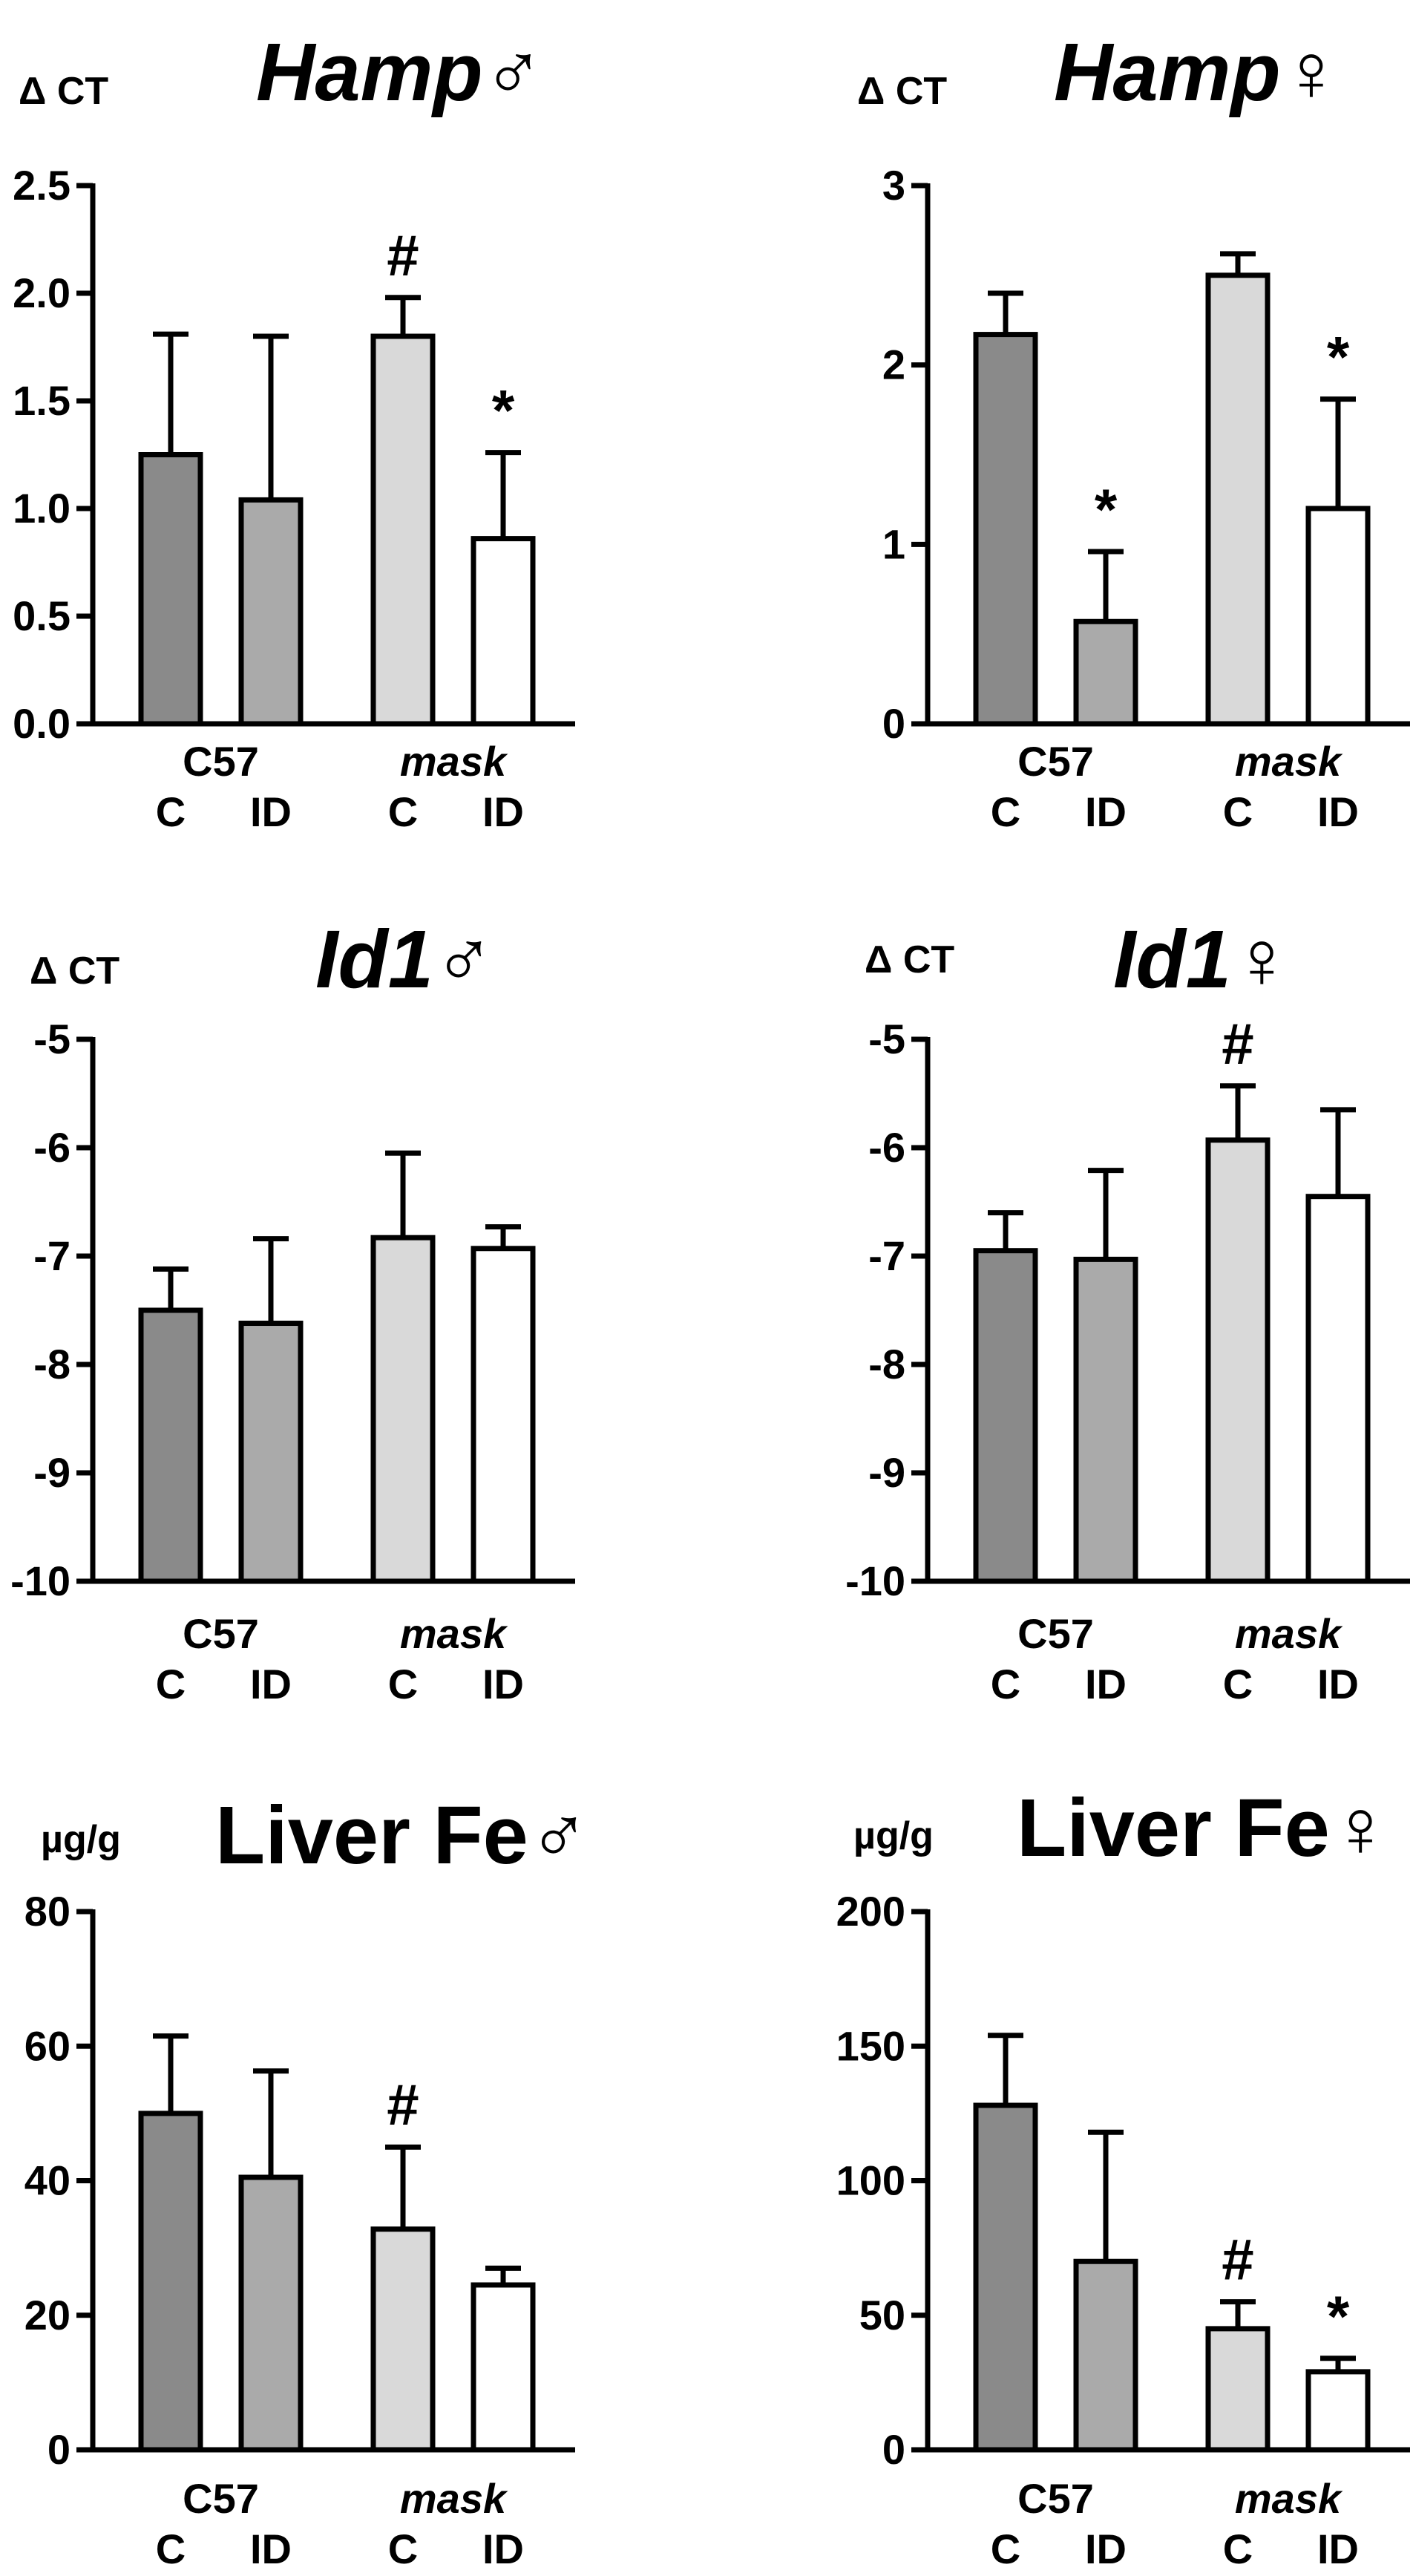 This screenshot has width=1413, height=2576. I want to click on y-tick-label: -5, so click(52, 1039).